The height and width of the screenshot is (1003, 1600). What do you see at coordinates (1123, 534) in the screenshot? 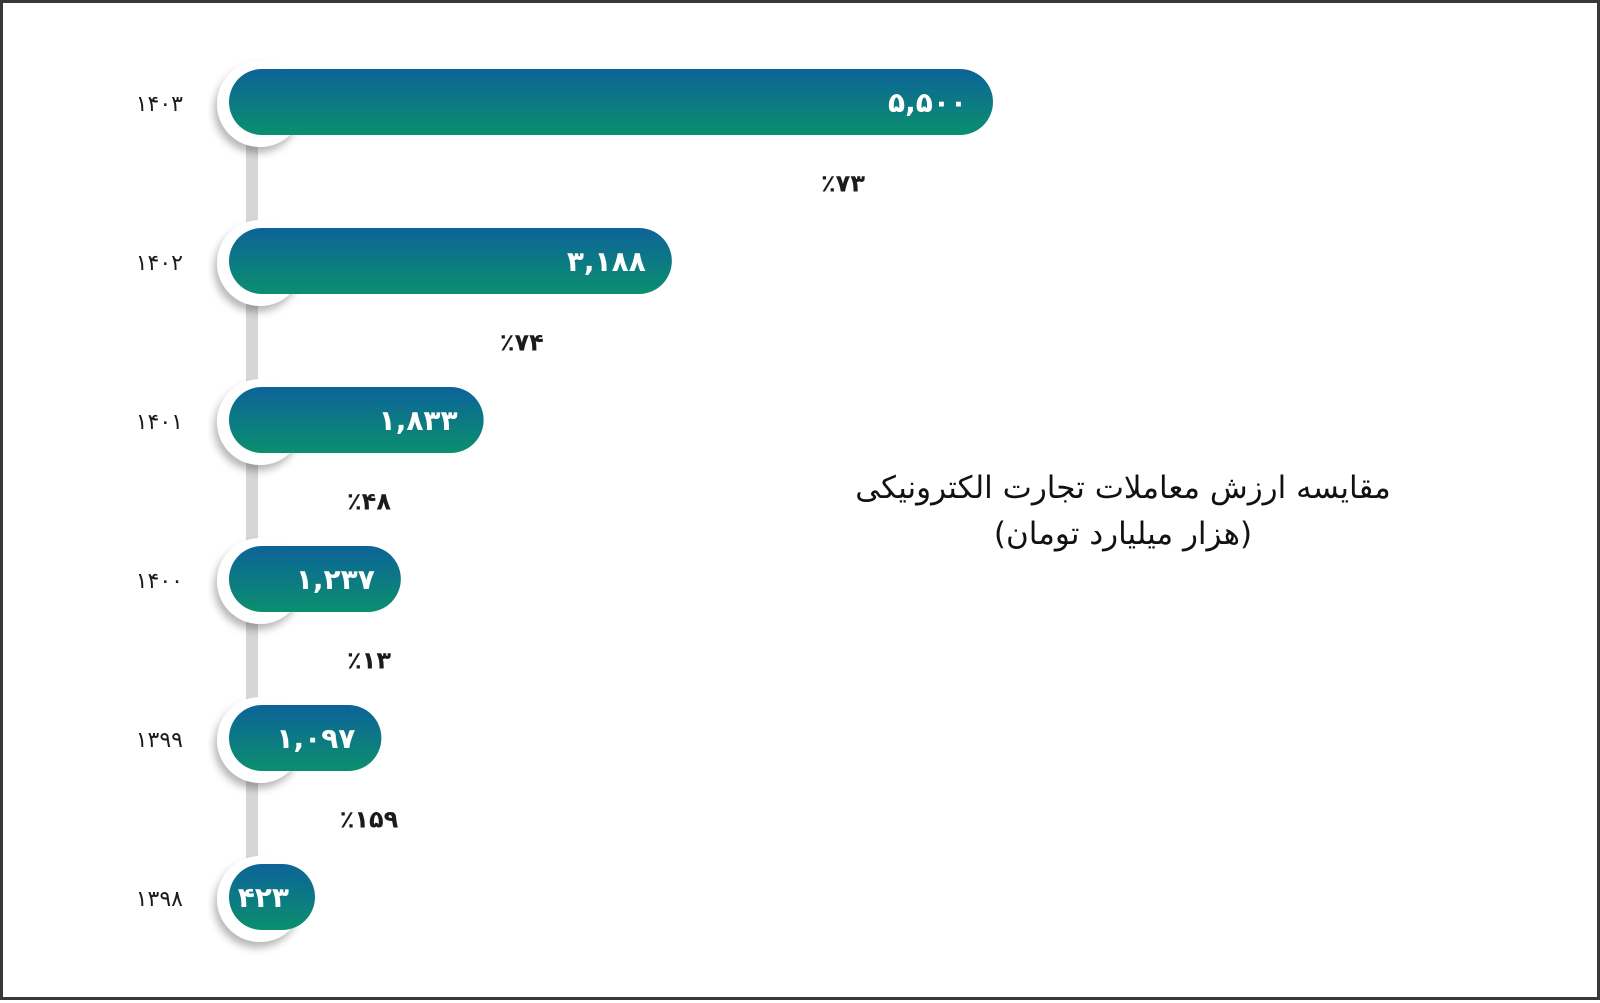
I see `chart-subtitle: (هزار میلیارد تومان)` at bounding box center [1123, 534].